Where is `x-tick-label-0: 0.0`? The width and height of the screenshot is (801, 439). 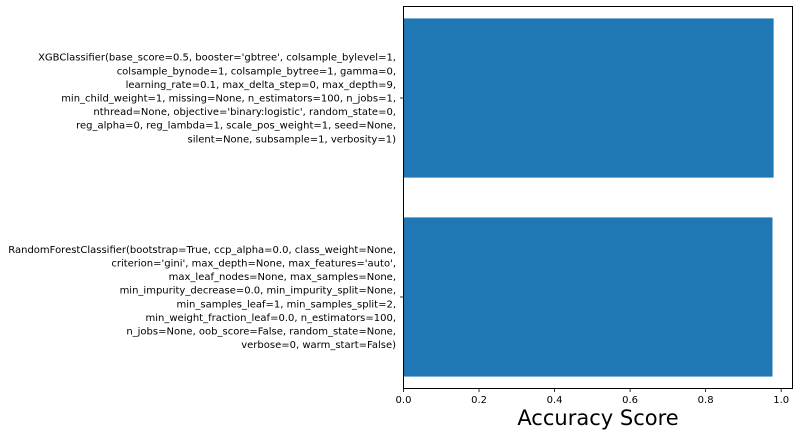
x-tick-label-0: 0.0 is located at coordinates (404, 400).